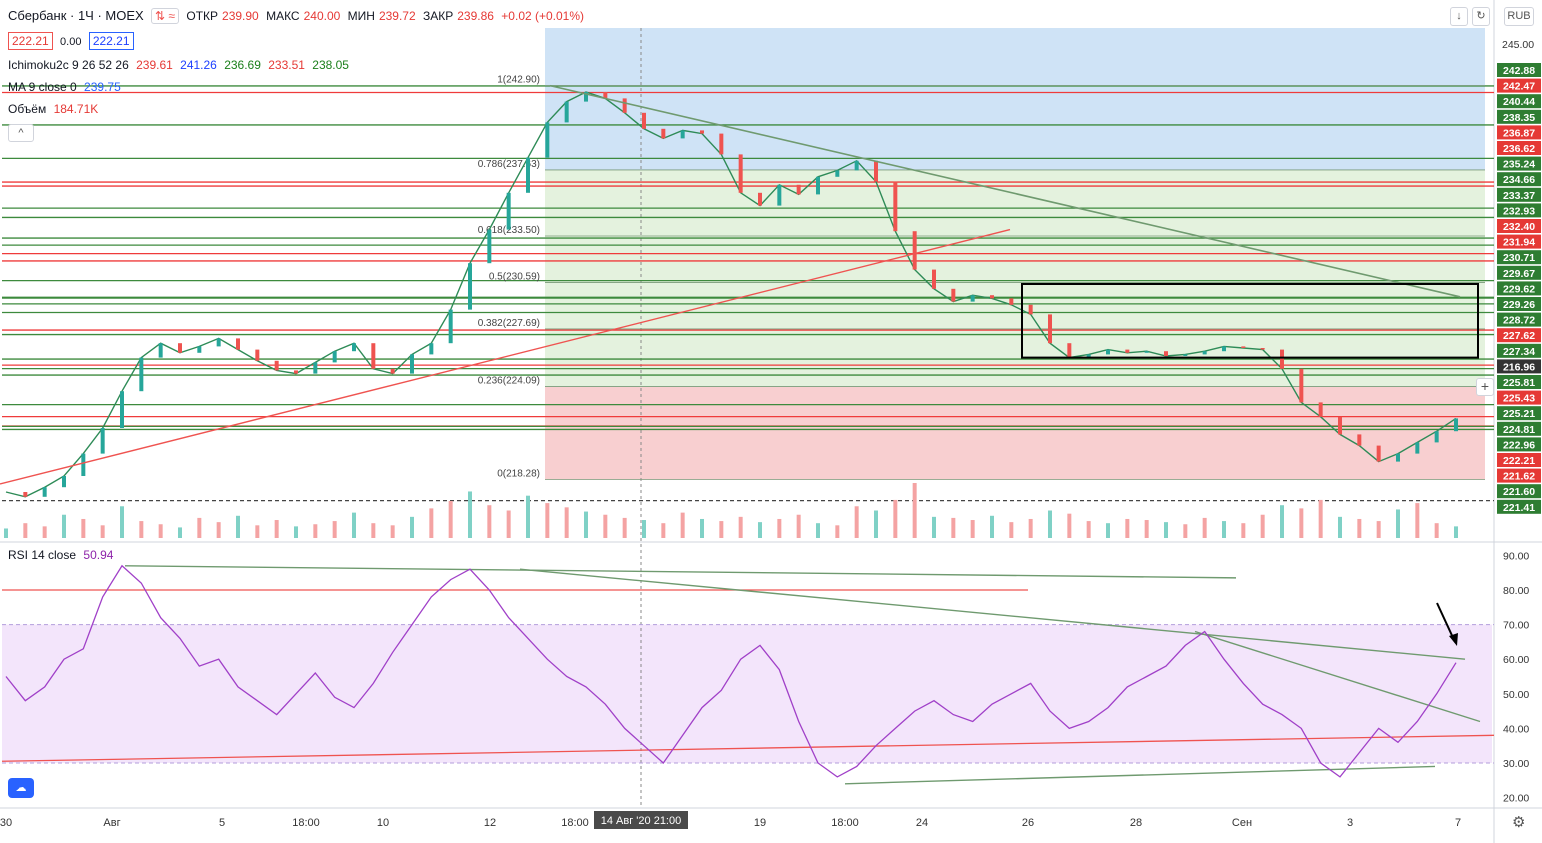  I want to click on open-label: ОТКР, so click(202, 16).